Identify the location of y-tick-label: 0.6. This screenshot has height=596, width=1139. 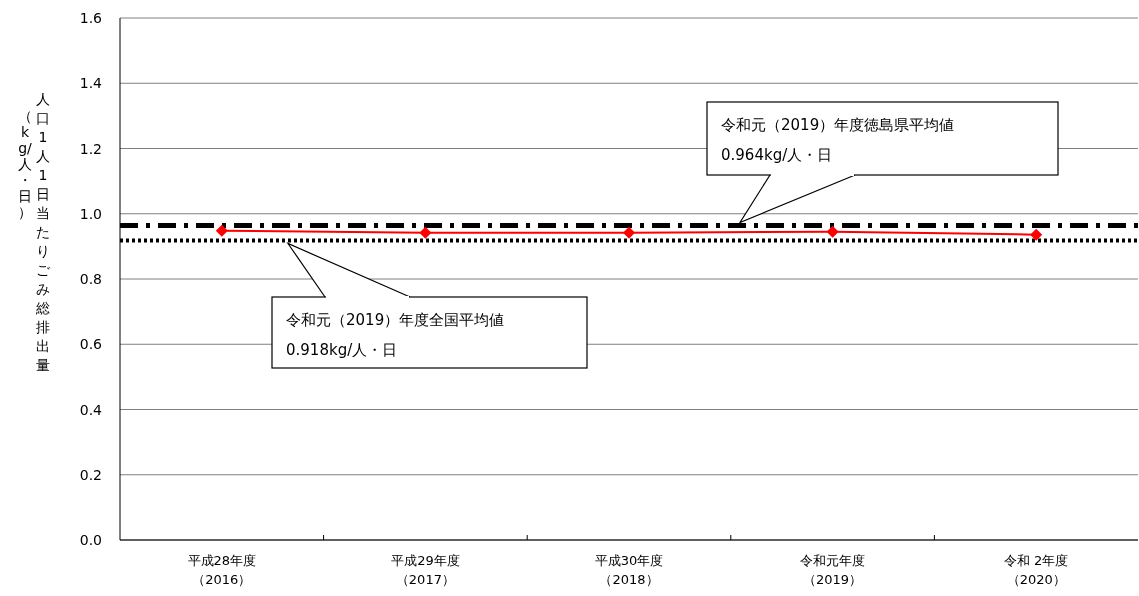
(91, 344).